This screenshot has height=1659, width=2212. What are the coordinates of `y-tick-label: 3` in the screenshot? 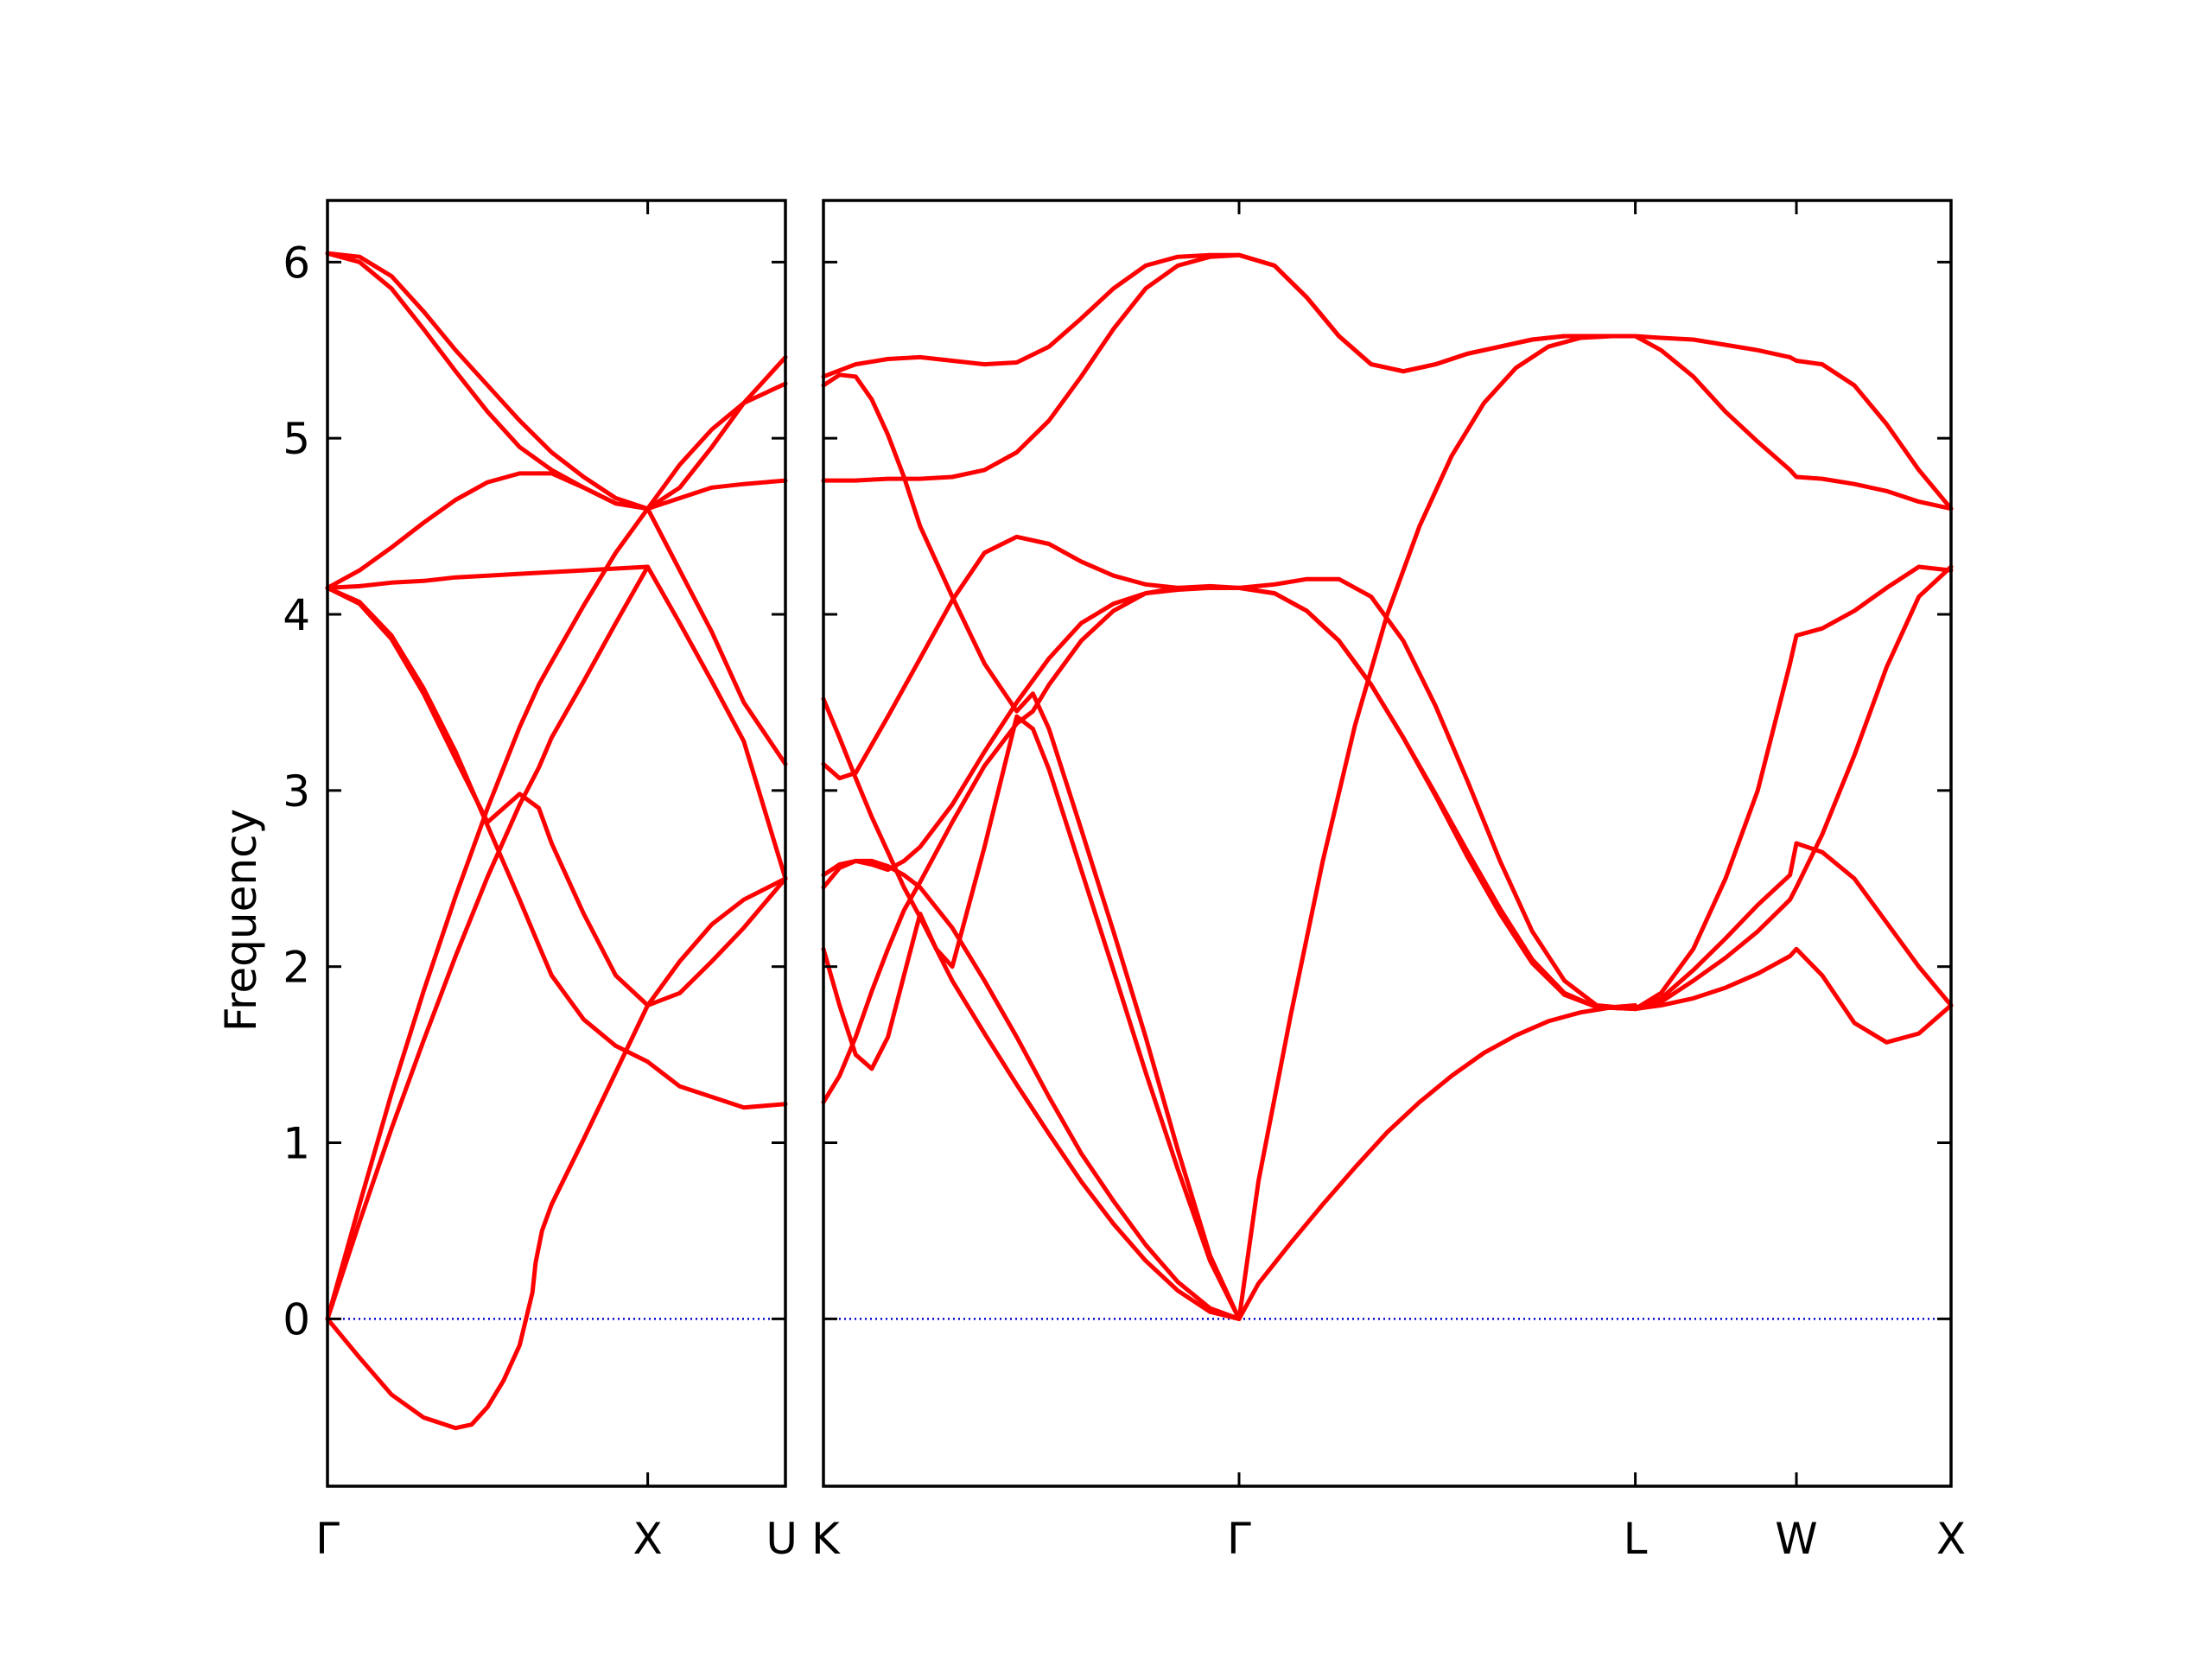 It's located at (296, 791).